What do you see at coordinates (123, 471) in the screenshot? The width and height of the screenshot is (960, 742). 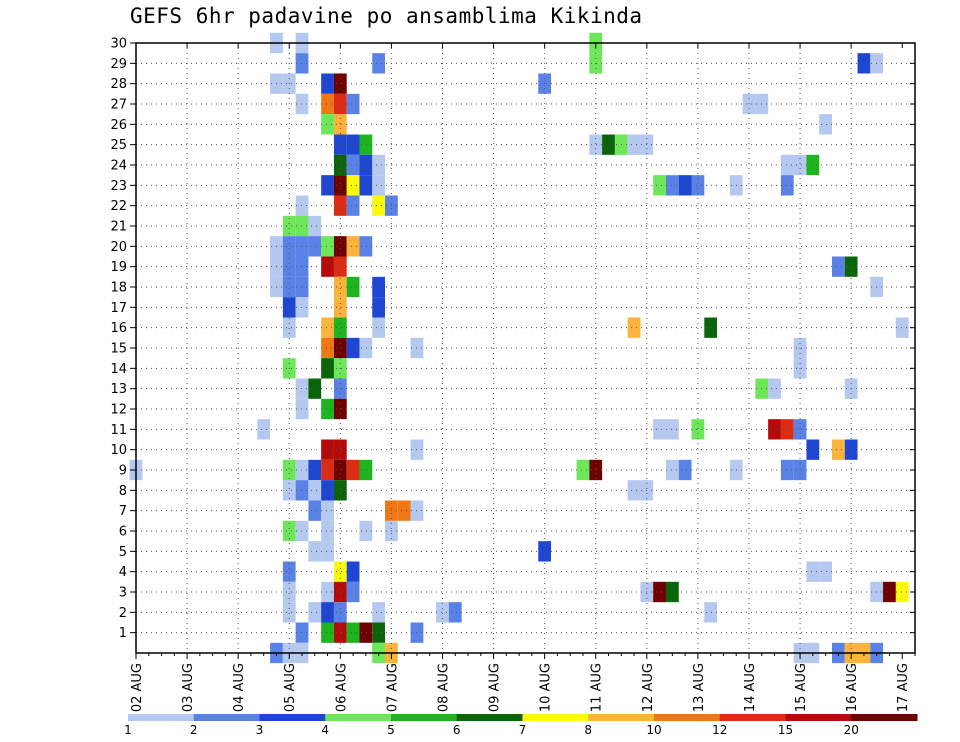 I see `y-tick-label: 9` at bounding box center [123, 471].